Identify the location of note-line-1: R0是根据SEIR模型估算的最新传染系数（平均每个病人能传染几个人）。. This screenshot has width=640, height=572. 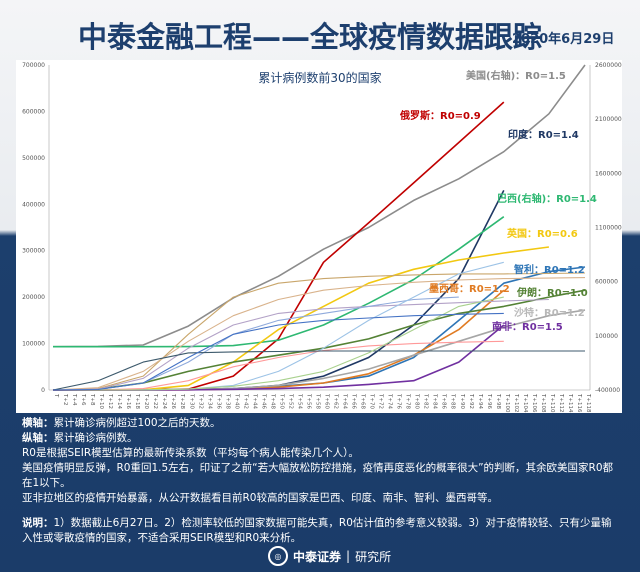
(190, 453).